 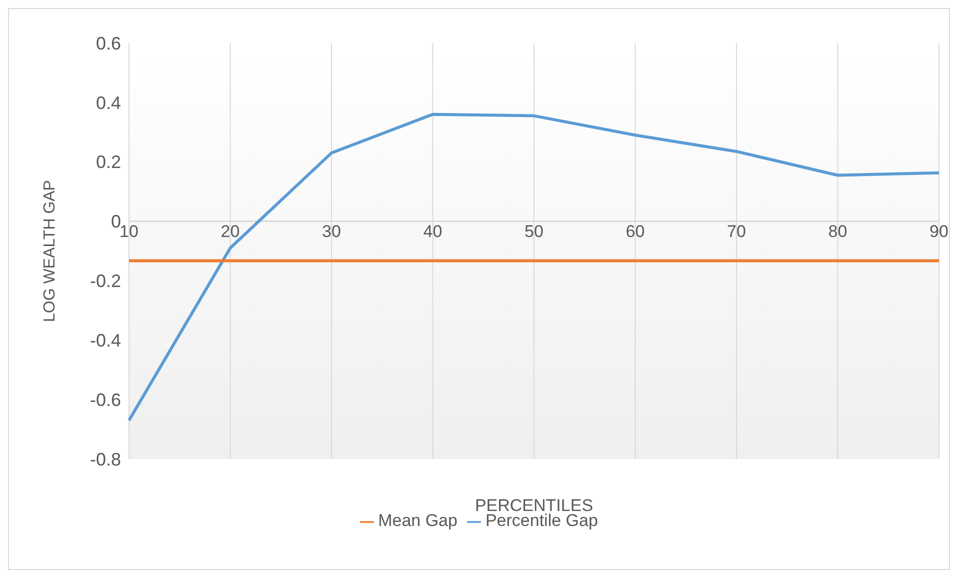 What do you see at coordinates (108, 102) in the screenshot?
I see `y-tick-label: 0.4` at bounding box center [108, 102].